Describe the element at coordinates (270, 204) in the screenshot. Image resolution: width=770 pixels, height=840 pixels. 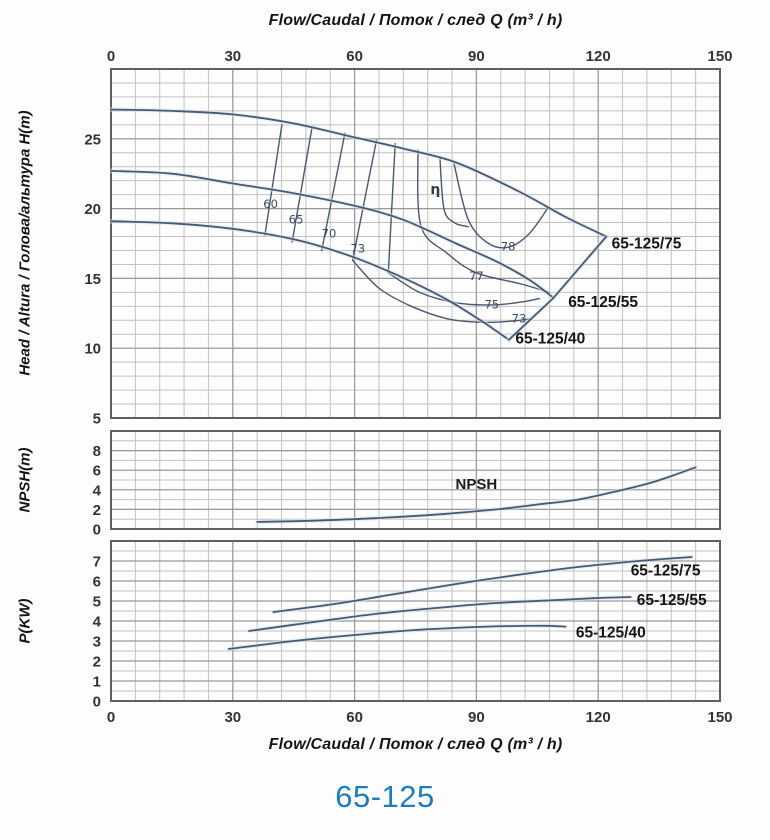
I see `chart-label-60: 60` at that location.